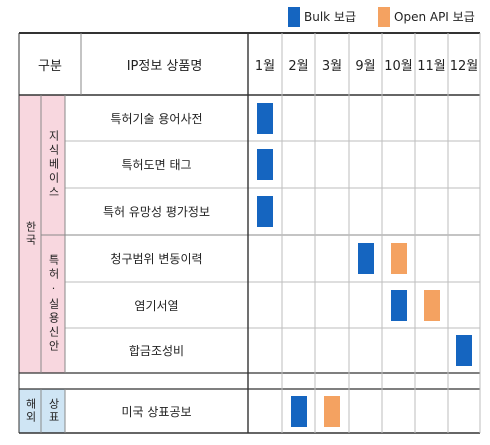  Describe the element at coordinates (156, 118) in the screenshot. I see `product-name-1: 특허기술 용어사전` at that location.